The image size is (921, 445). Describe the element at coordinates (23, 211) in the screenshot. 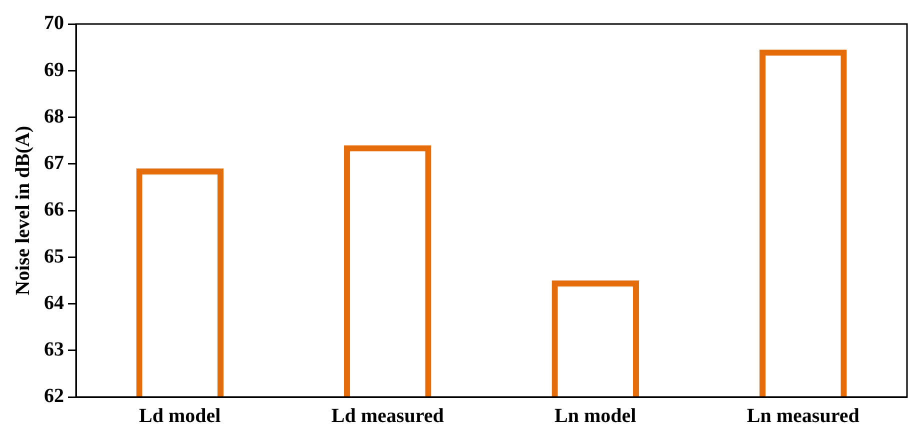

I see `y-axis-title: Noise level in dB(A)` at that location.